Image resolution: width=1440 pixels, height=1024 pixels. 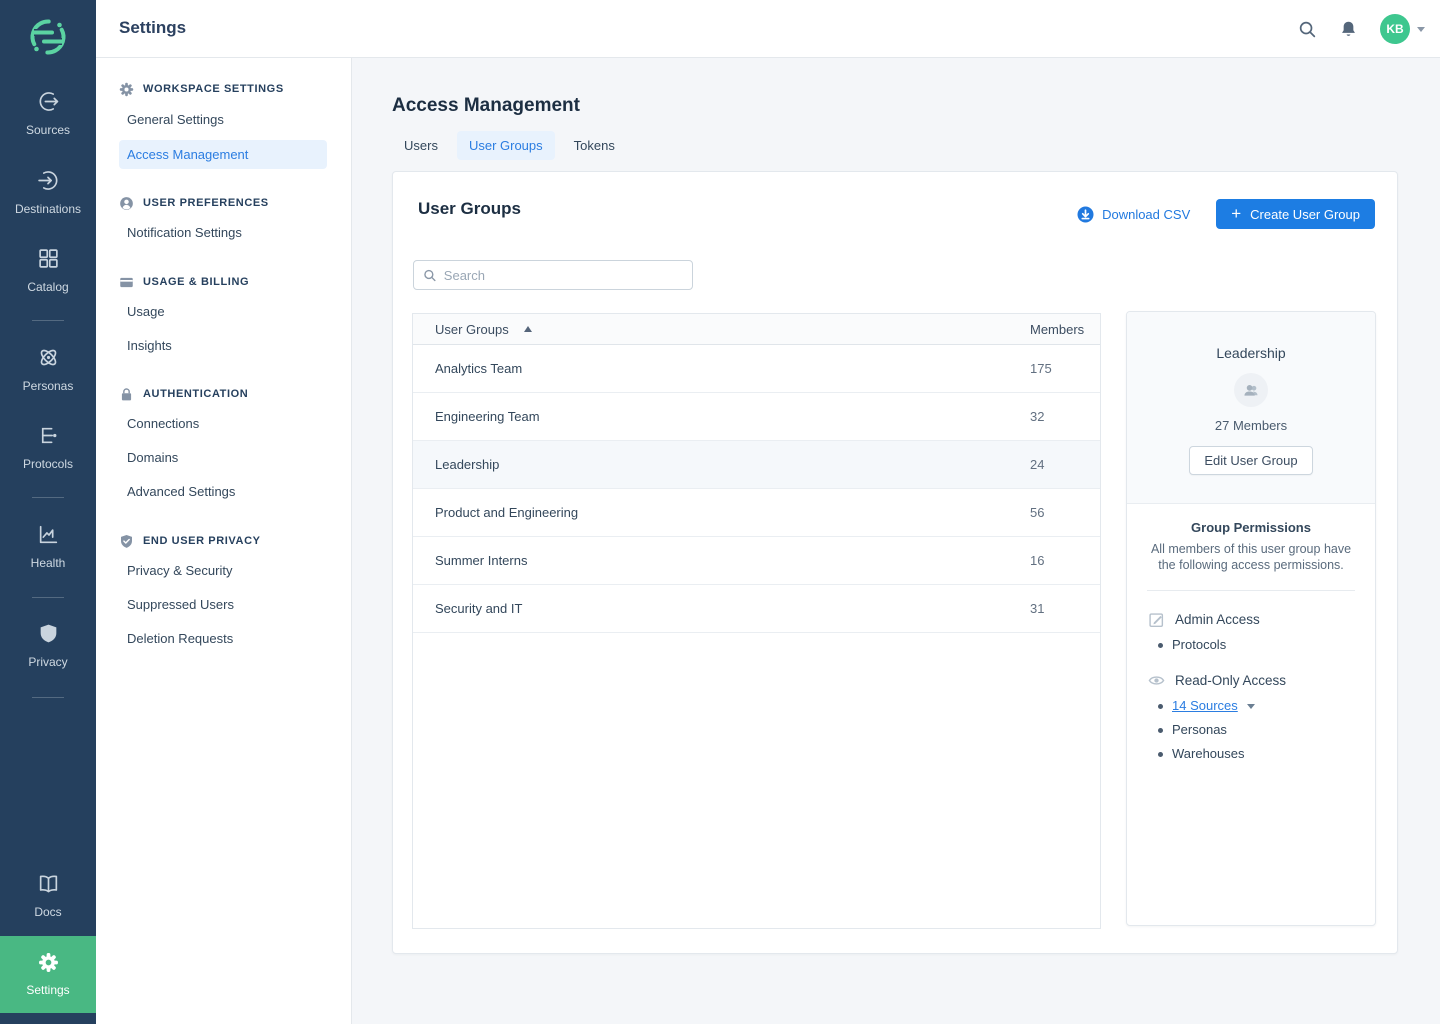 I want to click on table-row: Summer Interns 16, so click(x=756, y=561).